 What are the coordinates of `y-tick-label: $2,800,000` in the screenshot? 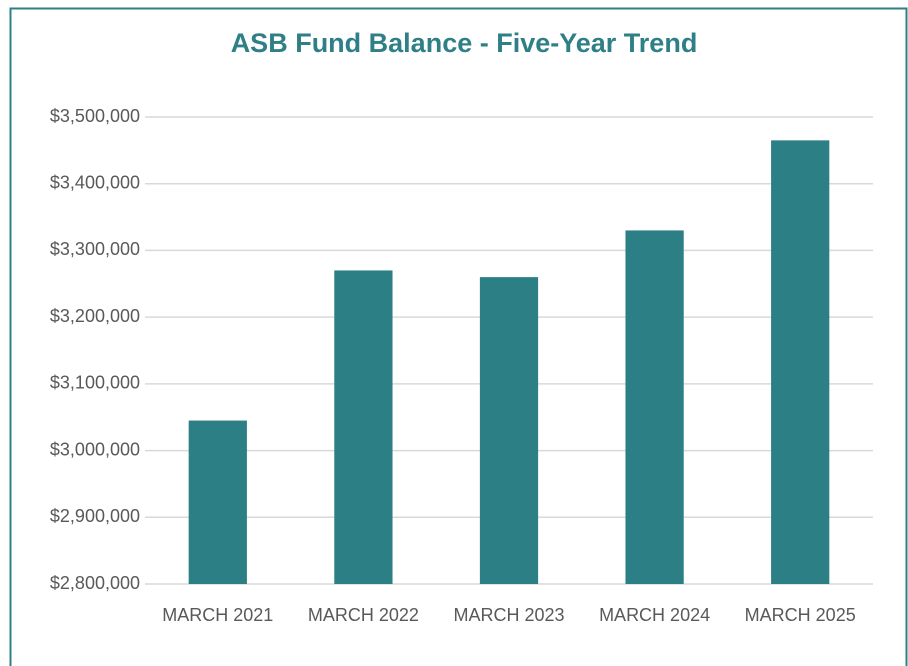 It's located at (95, 583).